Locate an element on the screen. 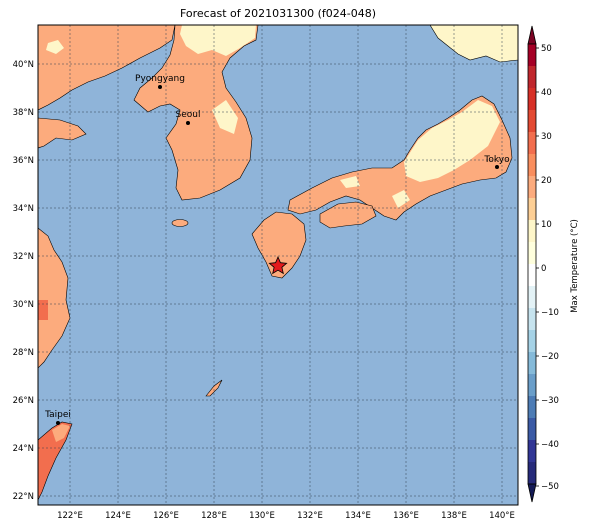 Image resolution: width=592 pixels, height=529 pixels. colorbar-tick-label: −10 is located at coordinates (550, 313).